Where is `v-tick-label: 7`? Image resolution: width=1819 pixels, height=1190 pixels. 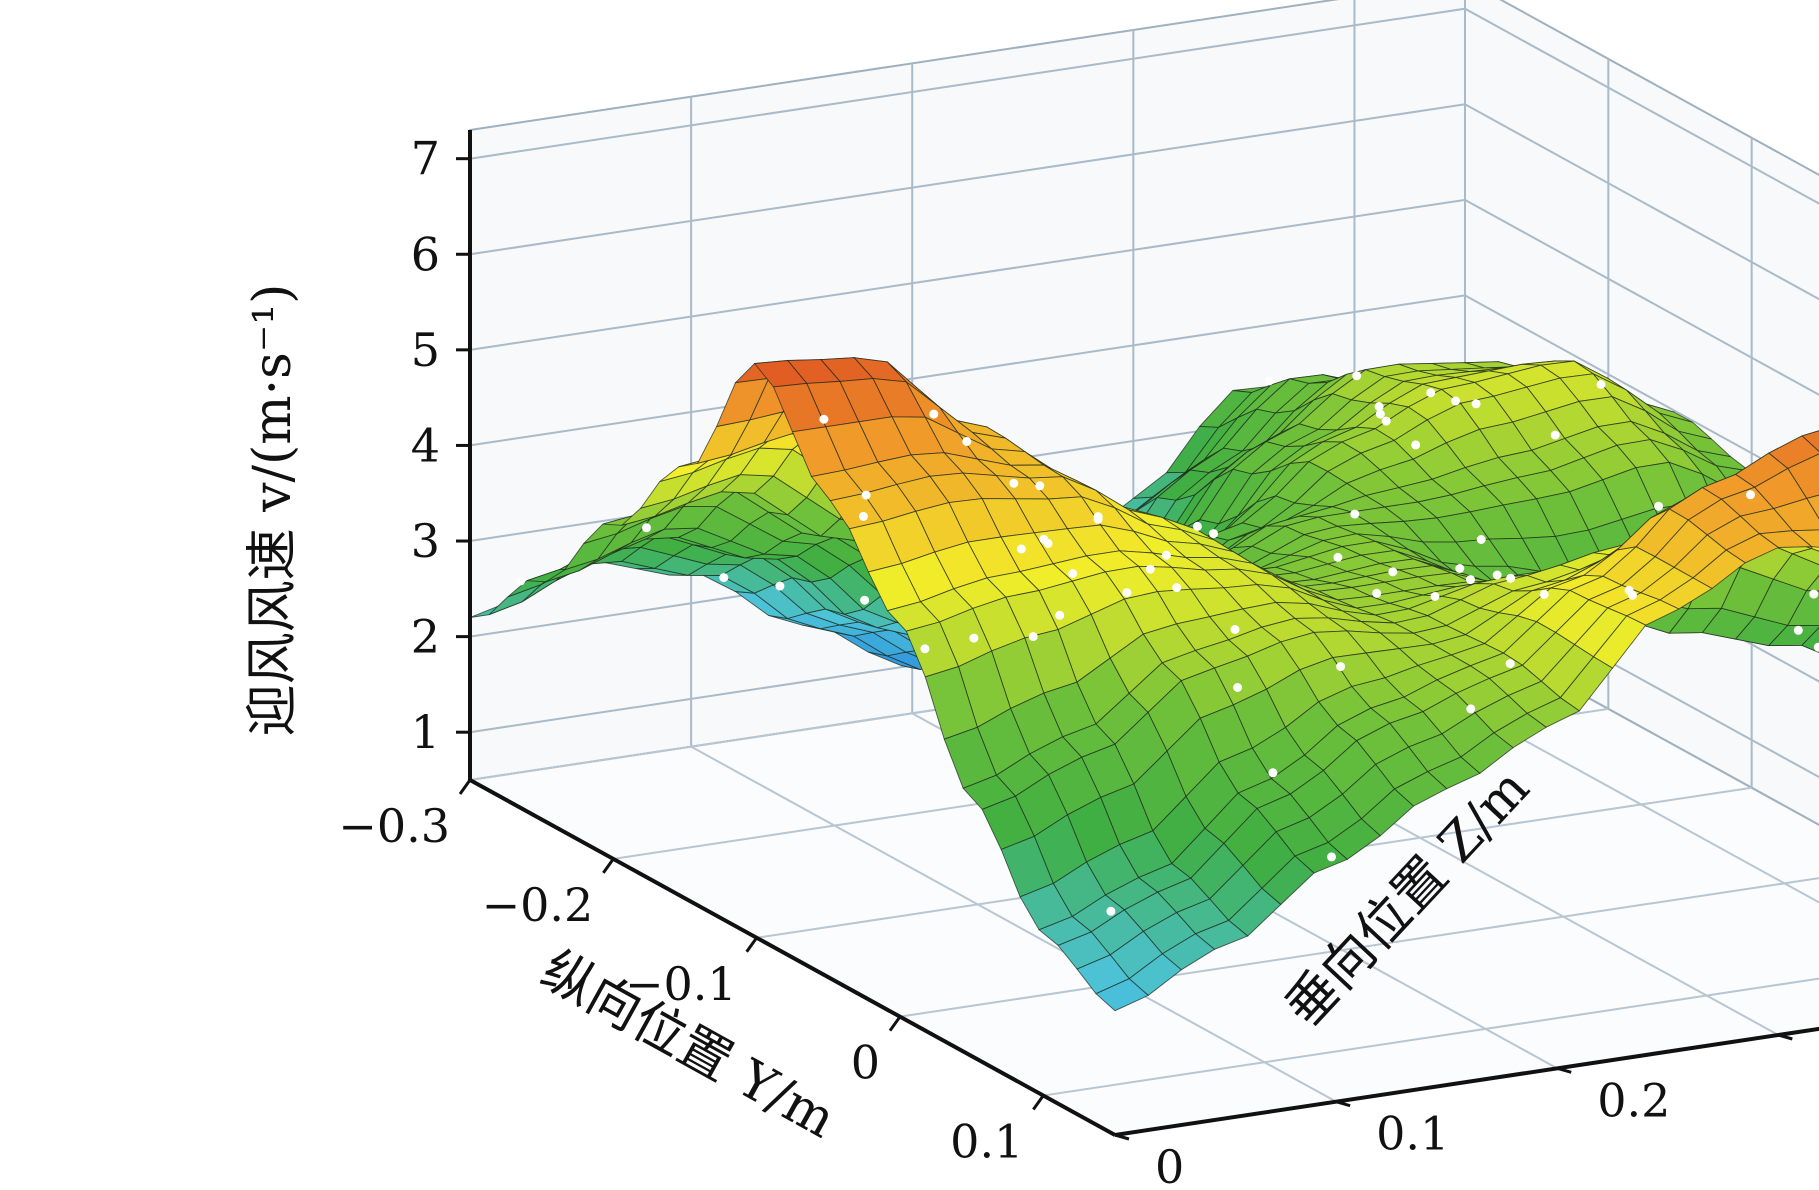 v-tick-label: 7 is located at coordinates (425, 159).